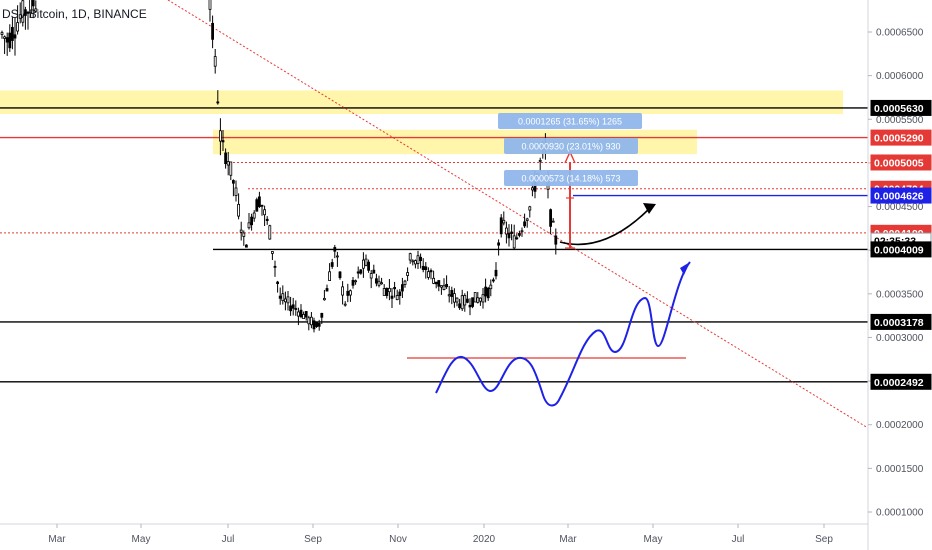 The width and height of the screenshot is (932, 550). Describe the element at coordinates (484, 539) in the screenshot. I see `time-tick-label: 2020` at that location.